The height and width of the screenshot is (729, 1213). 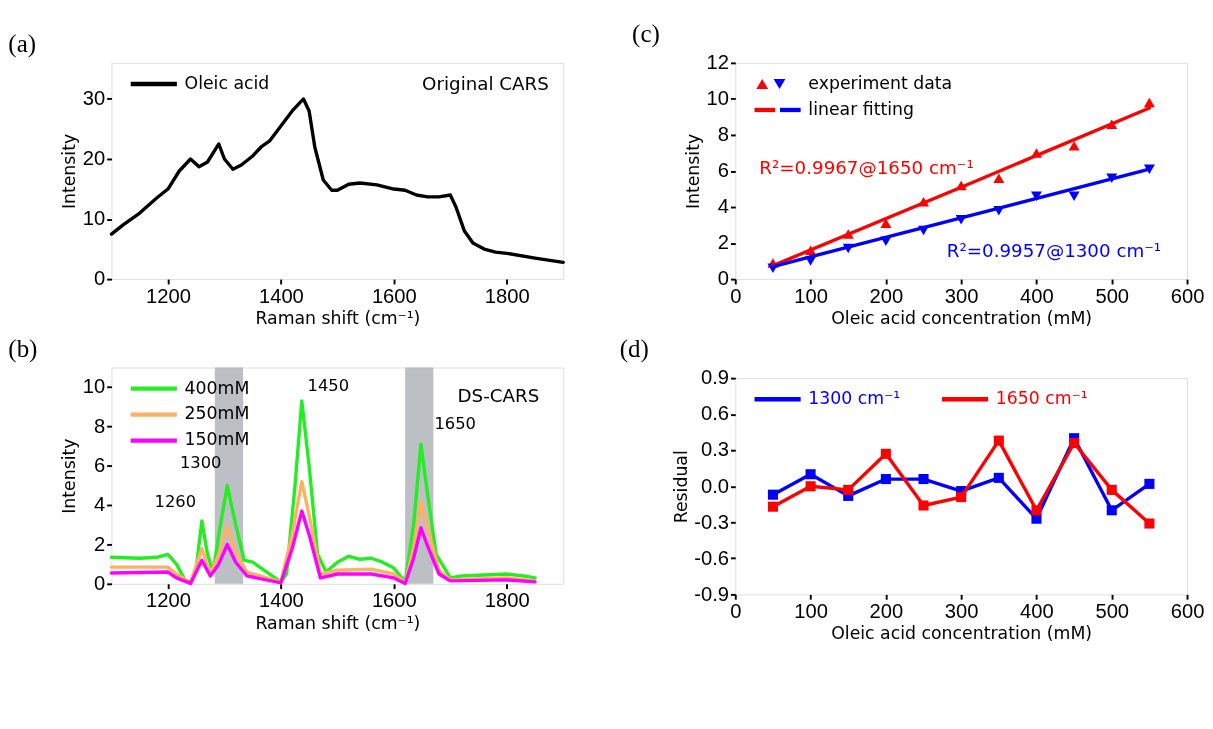 I want to click on legend-label: 400mM, so click(x=217, y=387).